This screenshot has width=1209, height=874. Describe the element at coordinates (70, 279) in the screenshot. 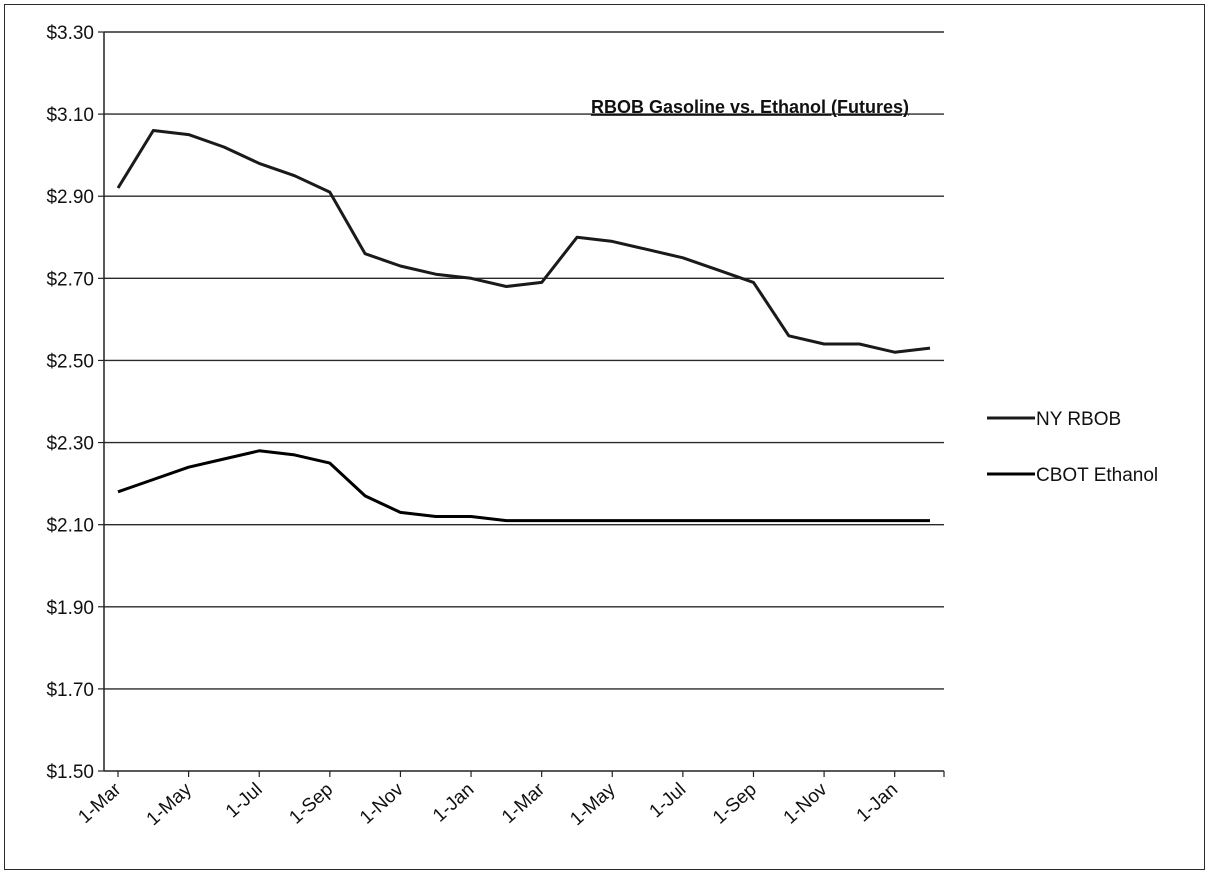

I see `y-tick-label: $2.70` at that location.